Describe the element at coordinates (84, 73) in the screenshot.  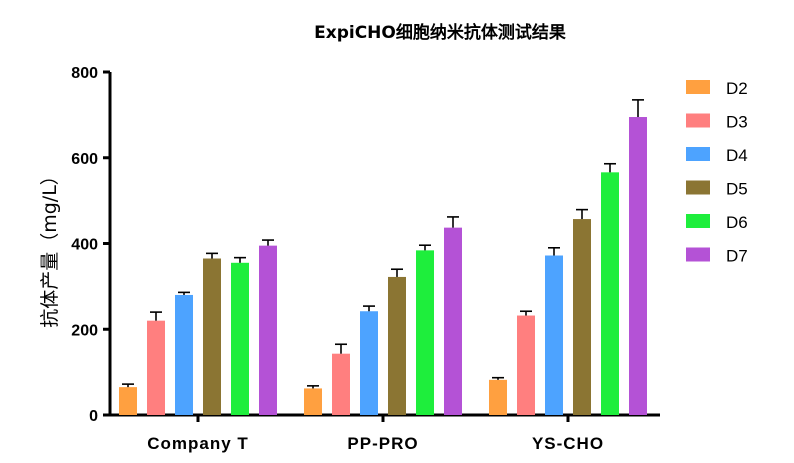
I see `y-tick-label: 800` at that location.